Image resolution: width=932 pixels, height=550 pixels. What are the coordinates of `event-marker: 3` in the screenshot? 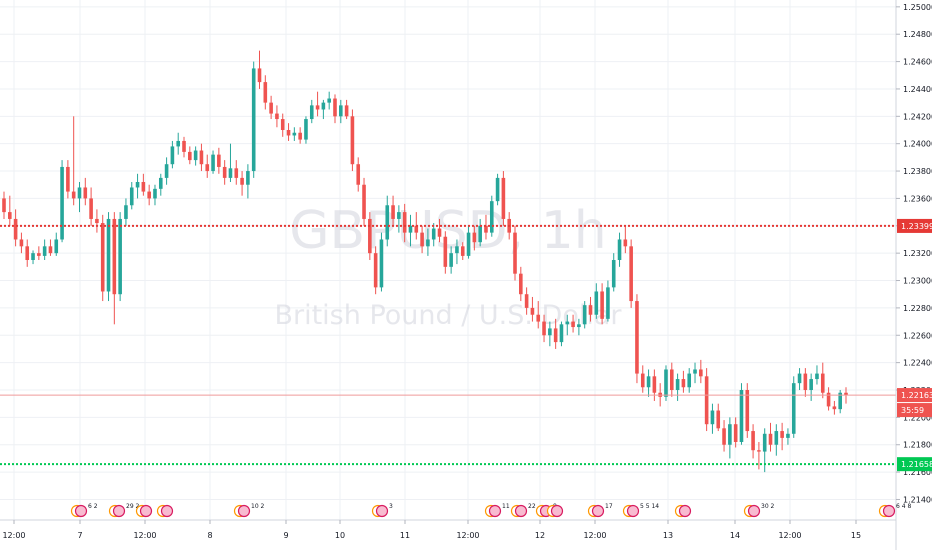 It's located at (382, 510).